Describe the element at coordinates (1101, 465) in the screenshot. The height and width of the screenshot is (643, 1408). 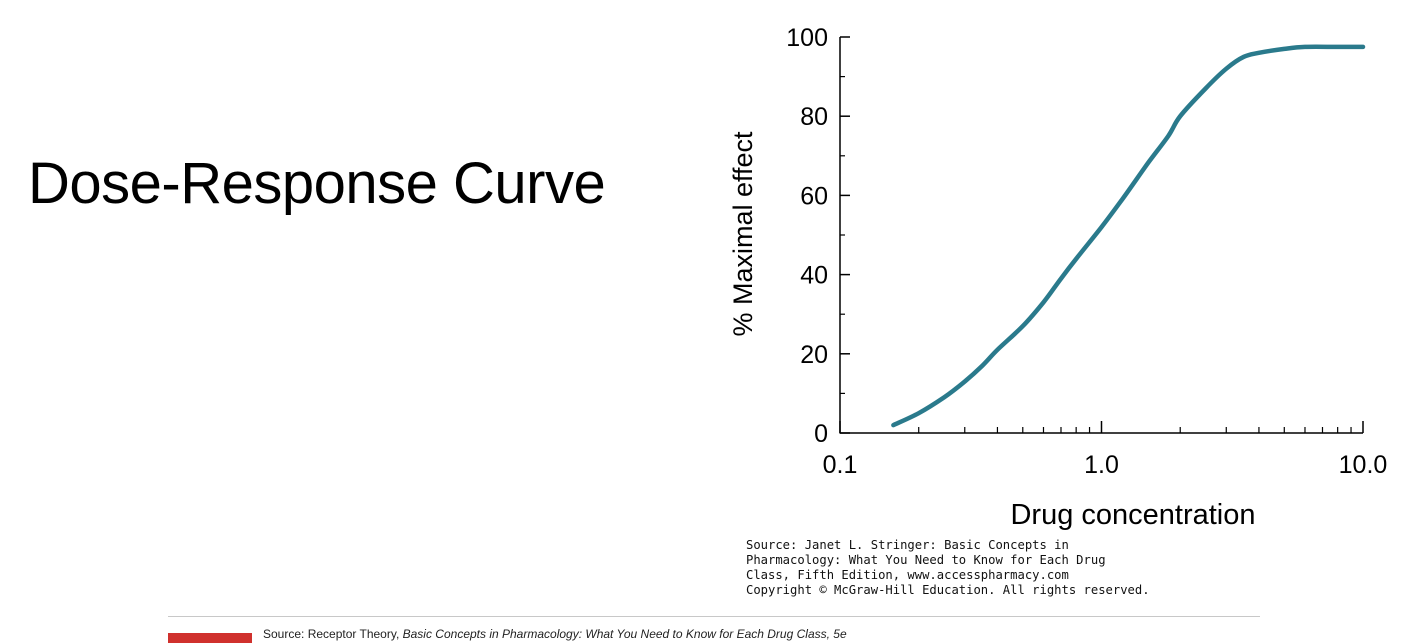
I see `x-tick-label: 1.0` at that location.